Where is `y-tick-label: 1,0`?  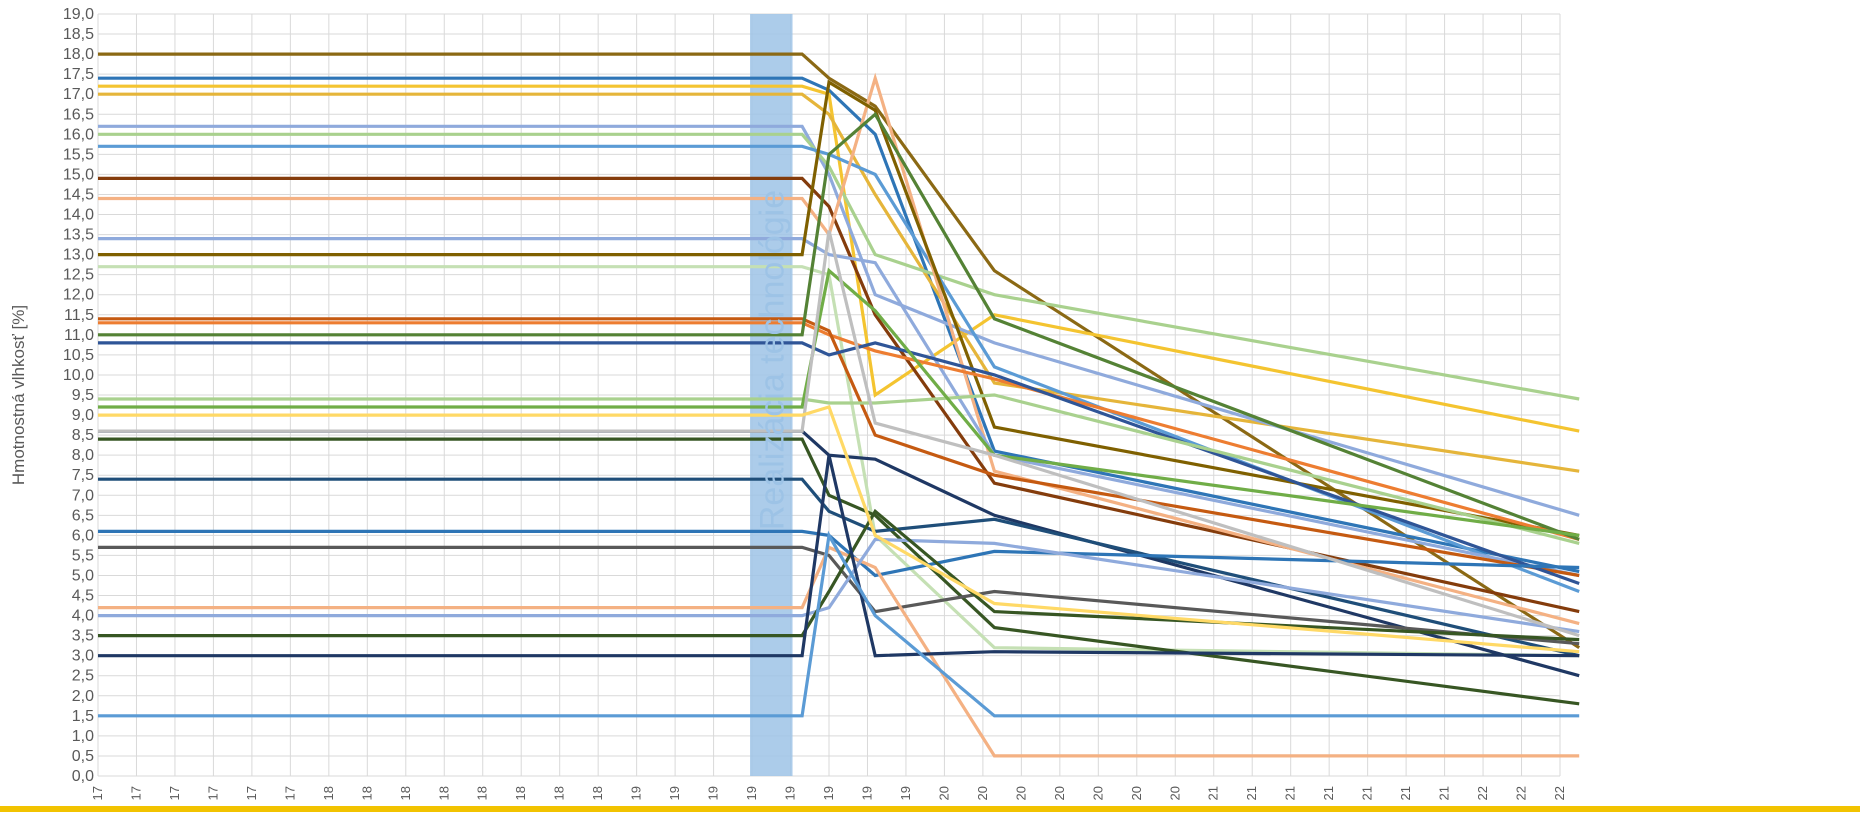 y-tick-label: 1,0 is located at coordinates (83, 736).